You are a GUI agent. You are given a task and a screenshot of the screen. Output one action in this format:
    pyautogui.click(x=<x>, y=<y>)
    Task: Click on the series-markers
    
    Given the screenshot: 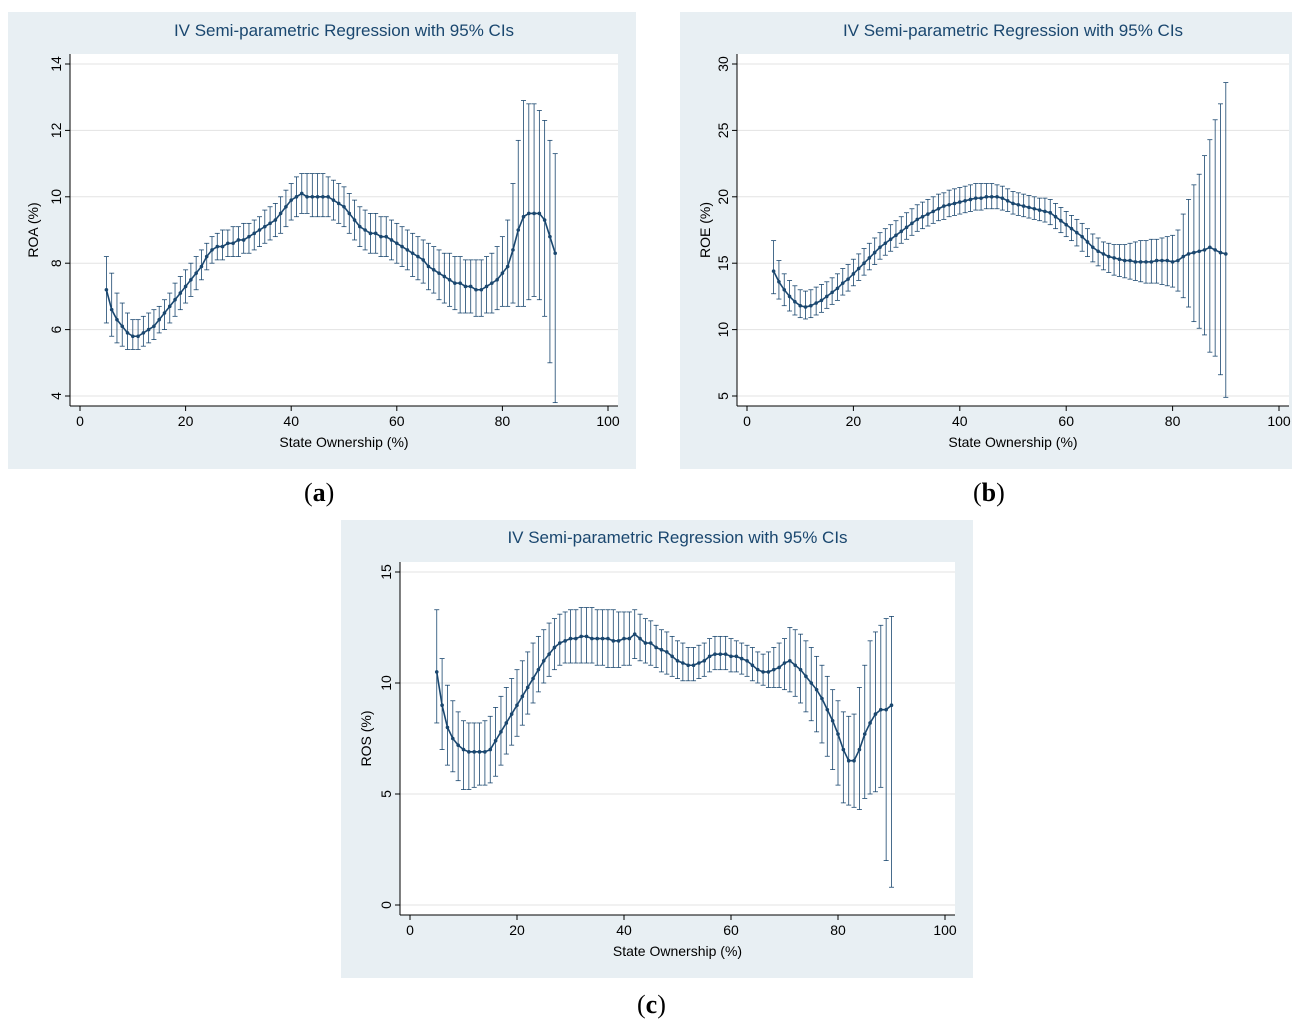 What is the action you would take?
    pyautogui.click(x=330, y=265)
    